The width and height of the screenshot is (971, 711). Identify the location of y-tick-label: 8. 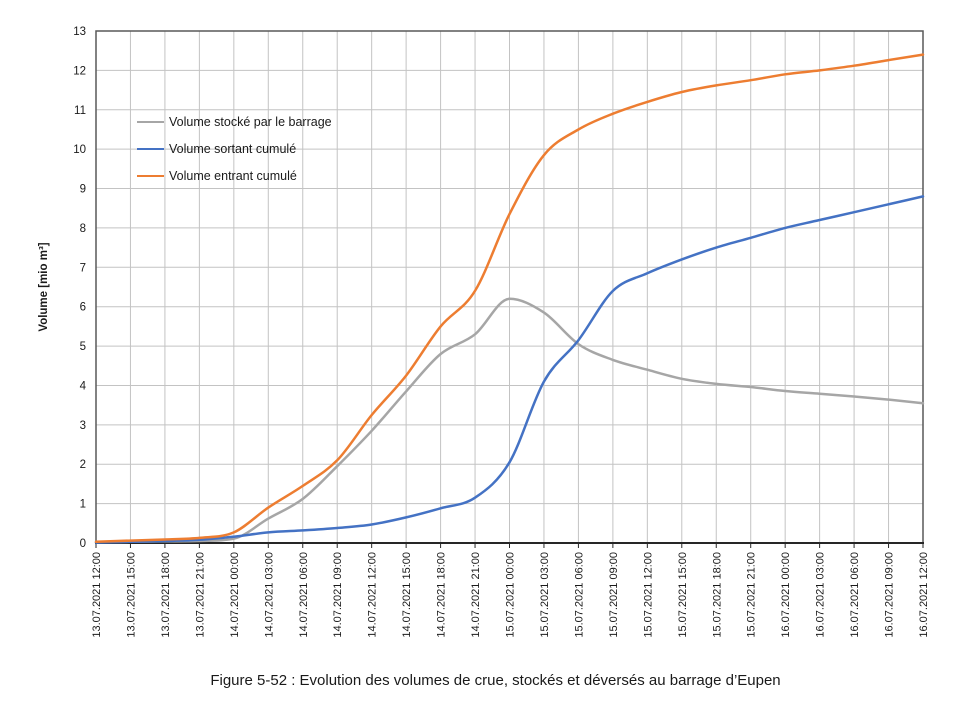
(83, 229).